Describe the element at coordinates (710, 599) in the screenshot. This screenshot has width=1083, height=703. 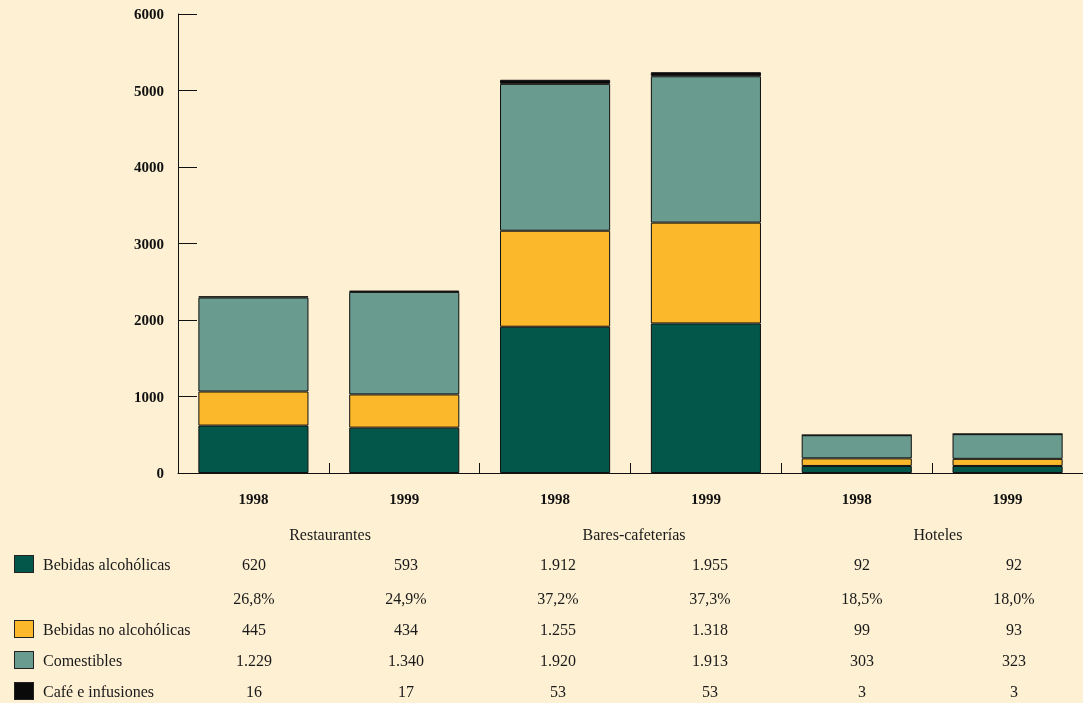
I see `text: 37,3%` at that location.